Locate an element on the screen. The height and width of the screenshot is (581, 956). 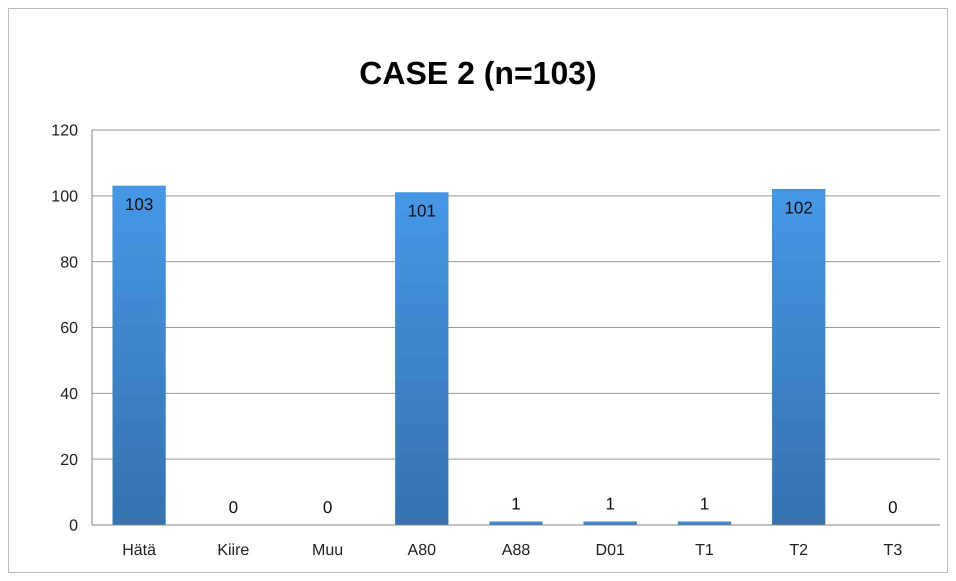
x-tick-label: Muu is located at coordinates (328, 550).